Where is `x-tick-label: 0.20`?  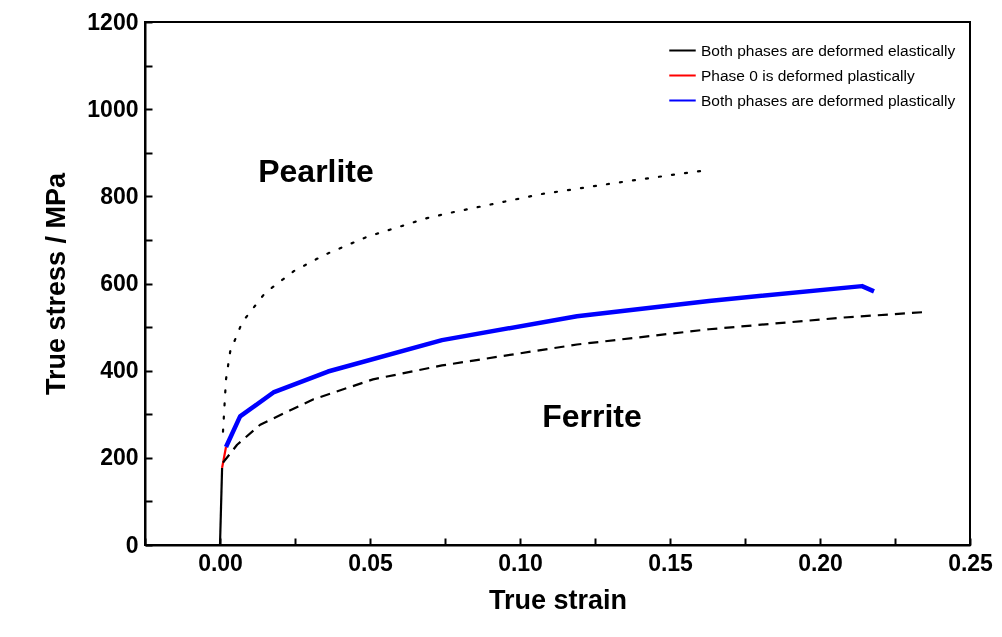 x-tick-label: 0.20 is located at coordinates (820, 562).